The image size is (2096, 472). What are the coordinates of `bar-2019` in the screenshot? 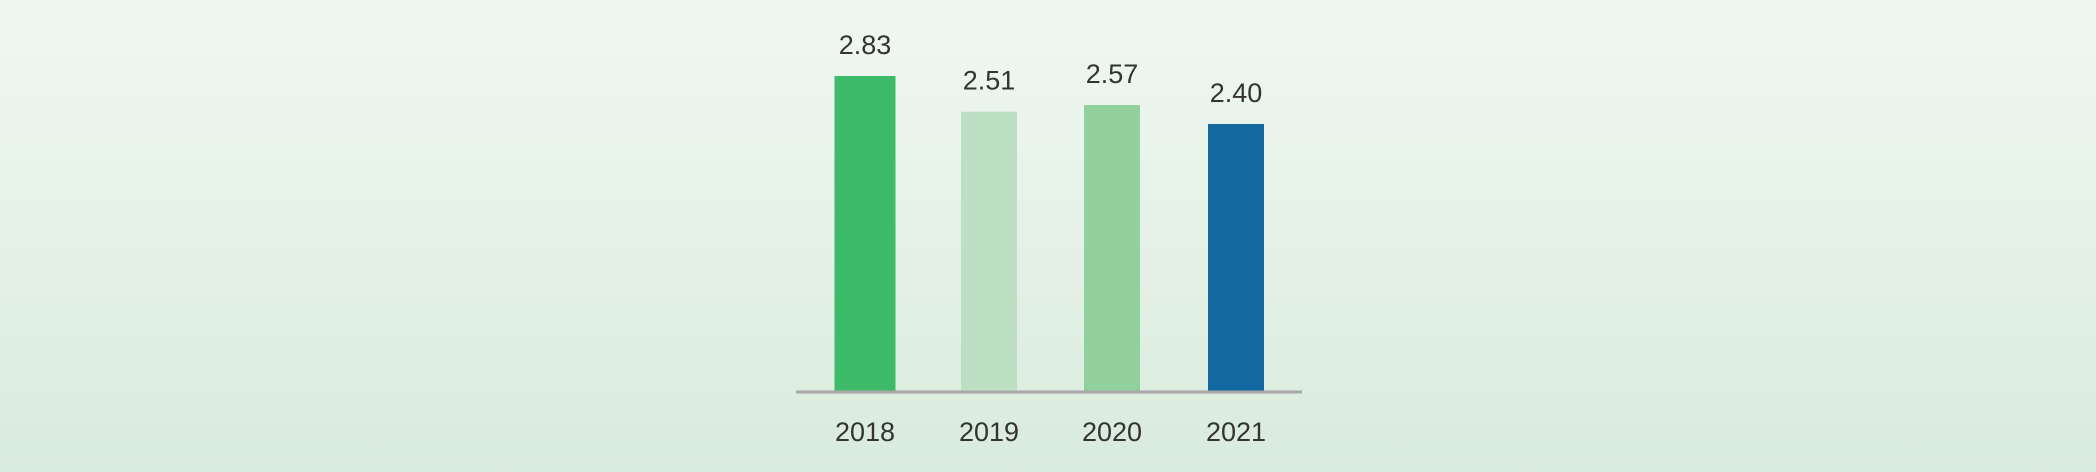 It's located at (989, 251).